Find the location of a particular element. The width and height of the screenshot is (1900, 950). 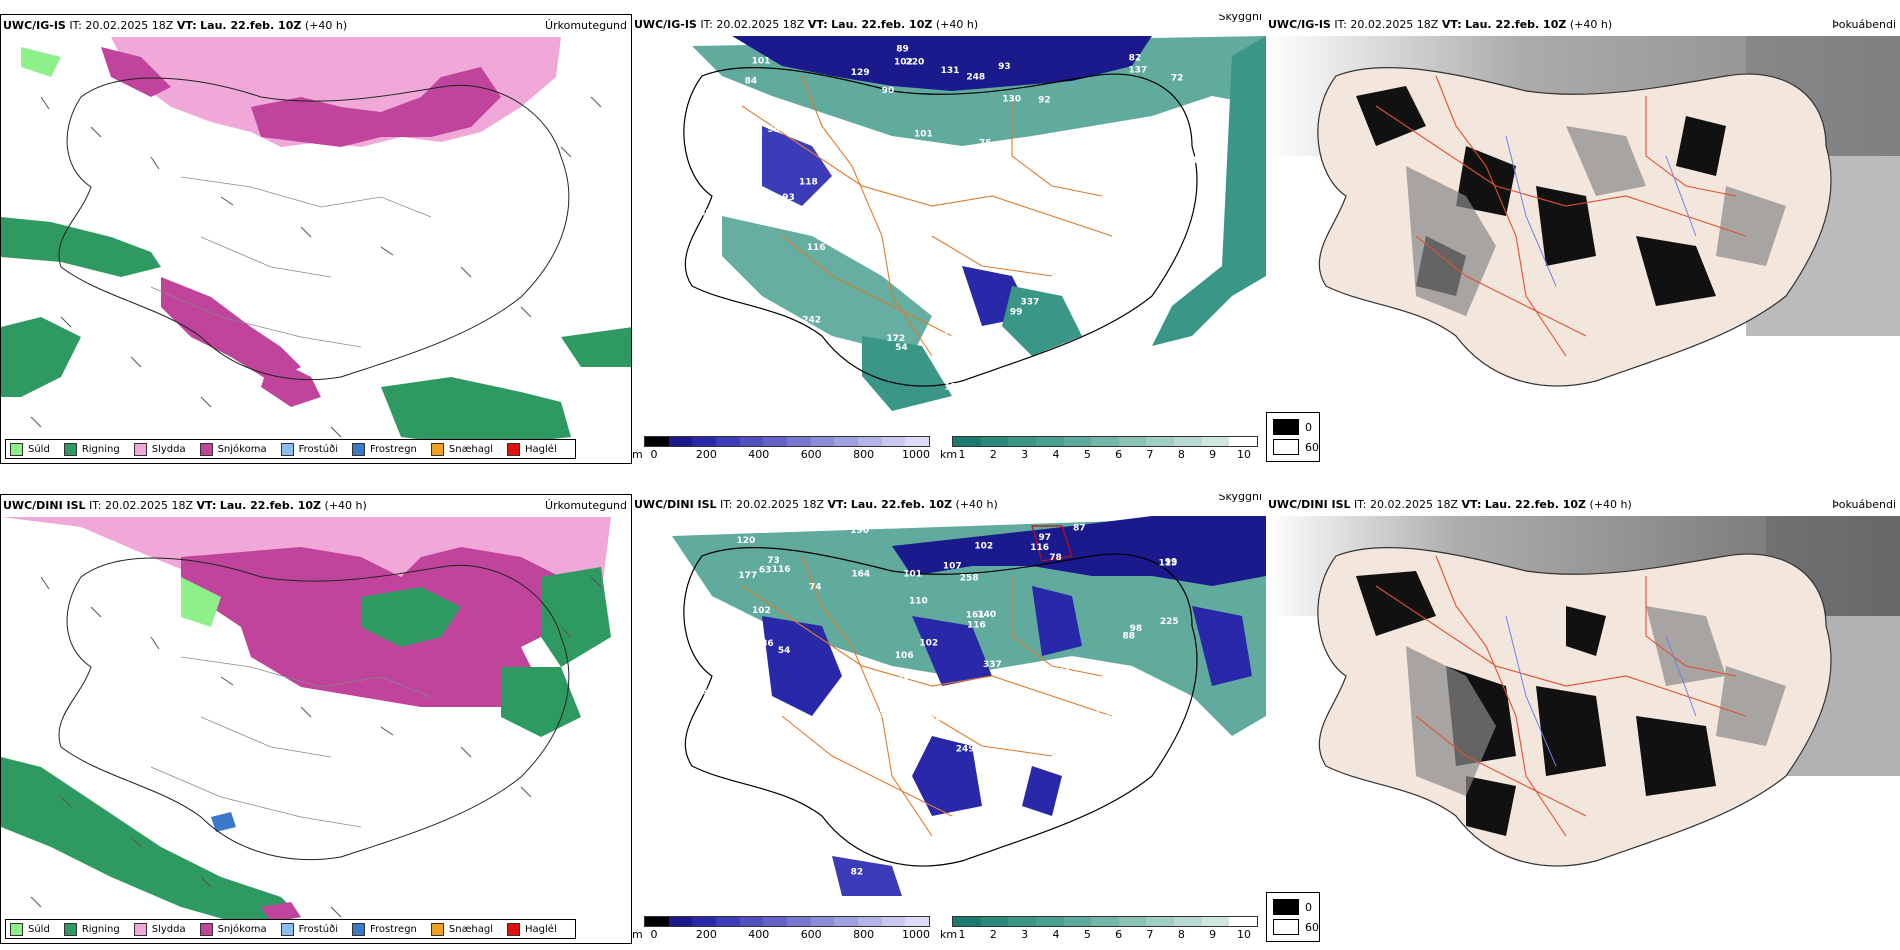

legend-label: Súld is located at coordinates (39, 449).